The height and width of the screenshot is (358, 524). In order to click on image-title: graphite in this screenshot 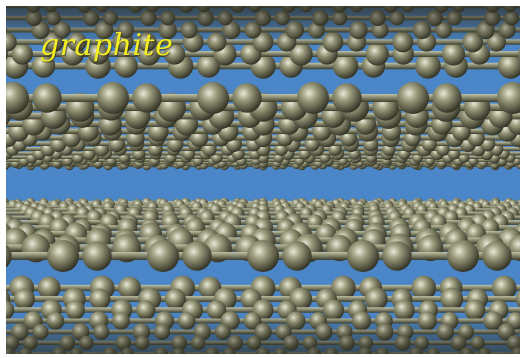, I will do `click(107, 45)`.